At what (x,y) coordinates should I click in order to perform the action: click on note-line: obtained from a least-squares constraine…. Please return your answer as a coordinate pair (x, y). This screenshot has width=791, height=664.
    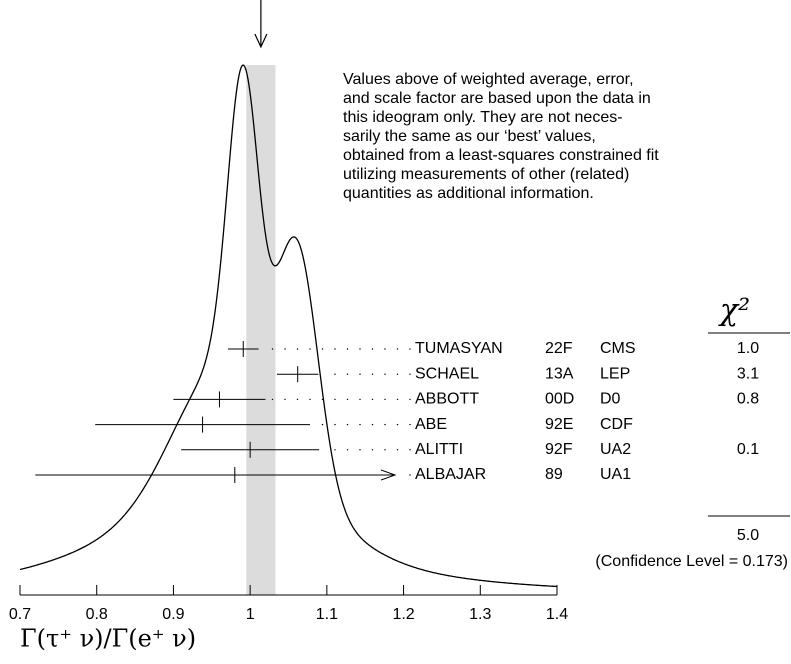
    Looking at the image, I should click on (501, 155).